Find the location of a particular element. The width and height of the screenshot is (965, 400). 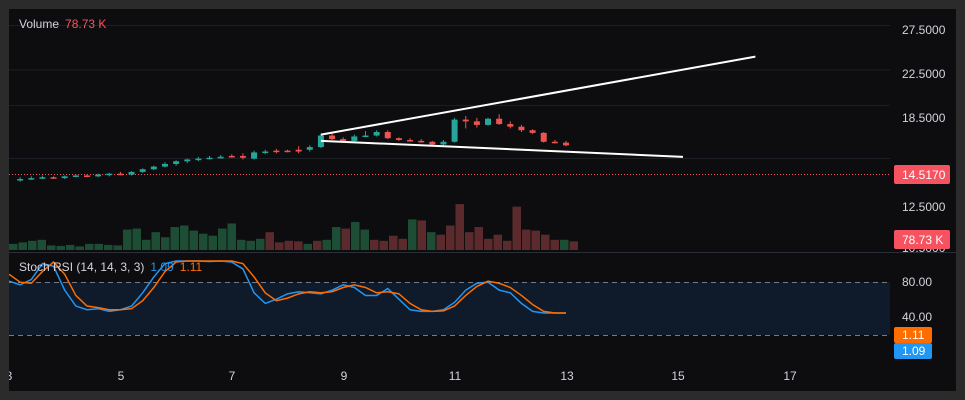

stoch-rsi-legend-label: Stoch RSI (14, 14, 3, 3) is located at coordinates (82, 267).